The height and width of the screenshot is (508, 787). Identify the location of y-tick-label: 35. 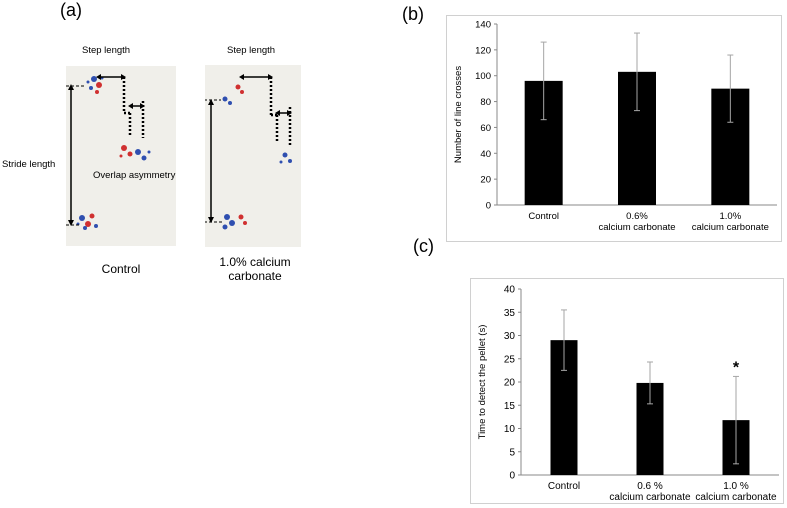
(510, 313).